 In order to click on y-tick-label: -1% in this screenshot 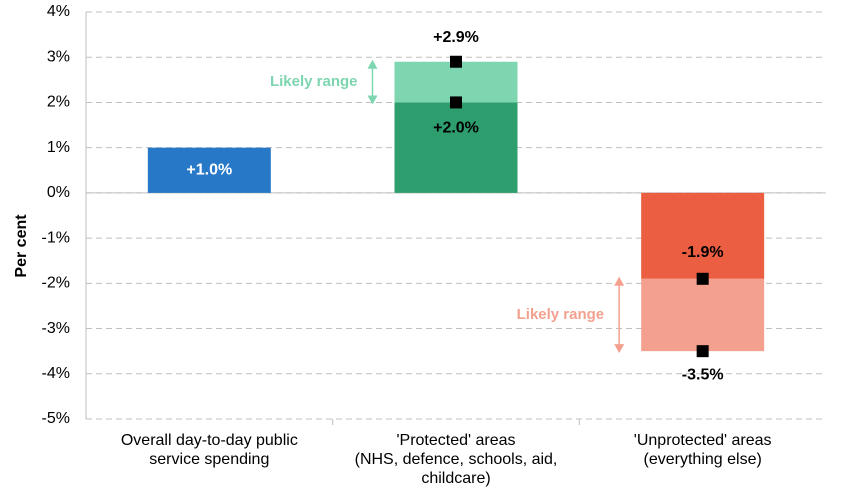, I will do `click(56, 237)`.